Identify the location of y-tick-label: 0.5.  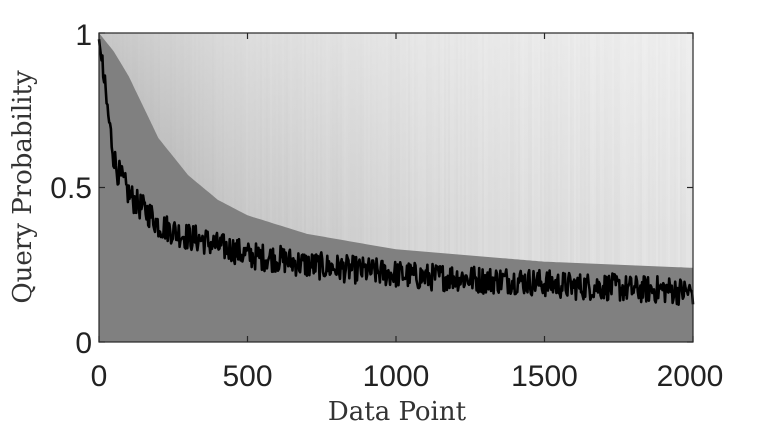
(71, 188).